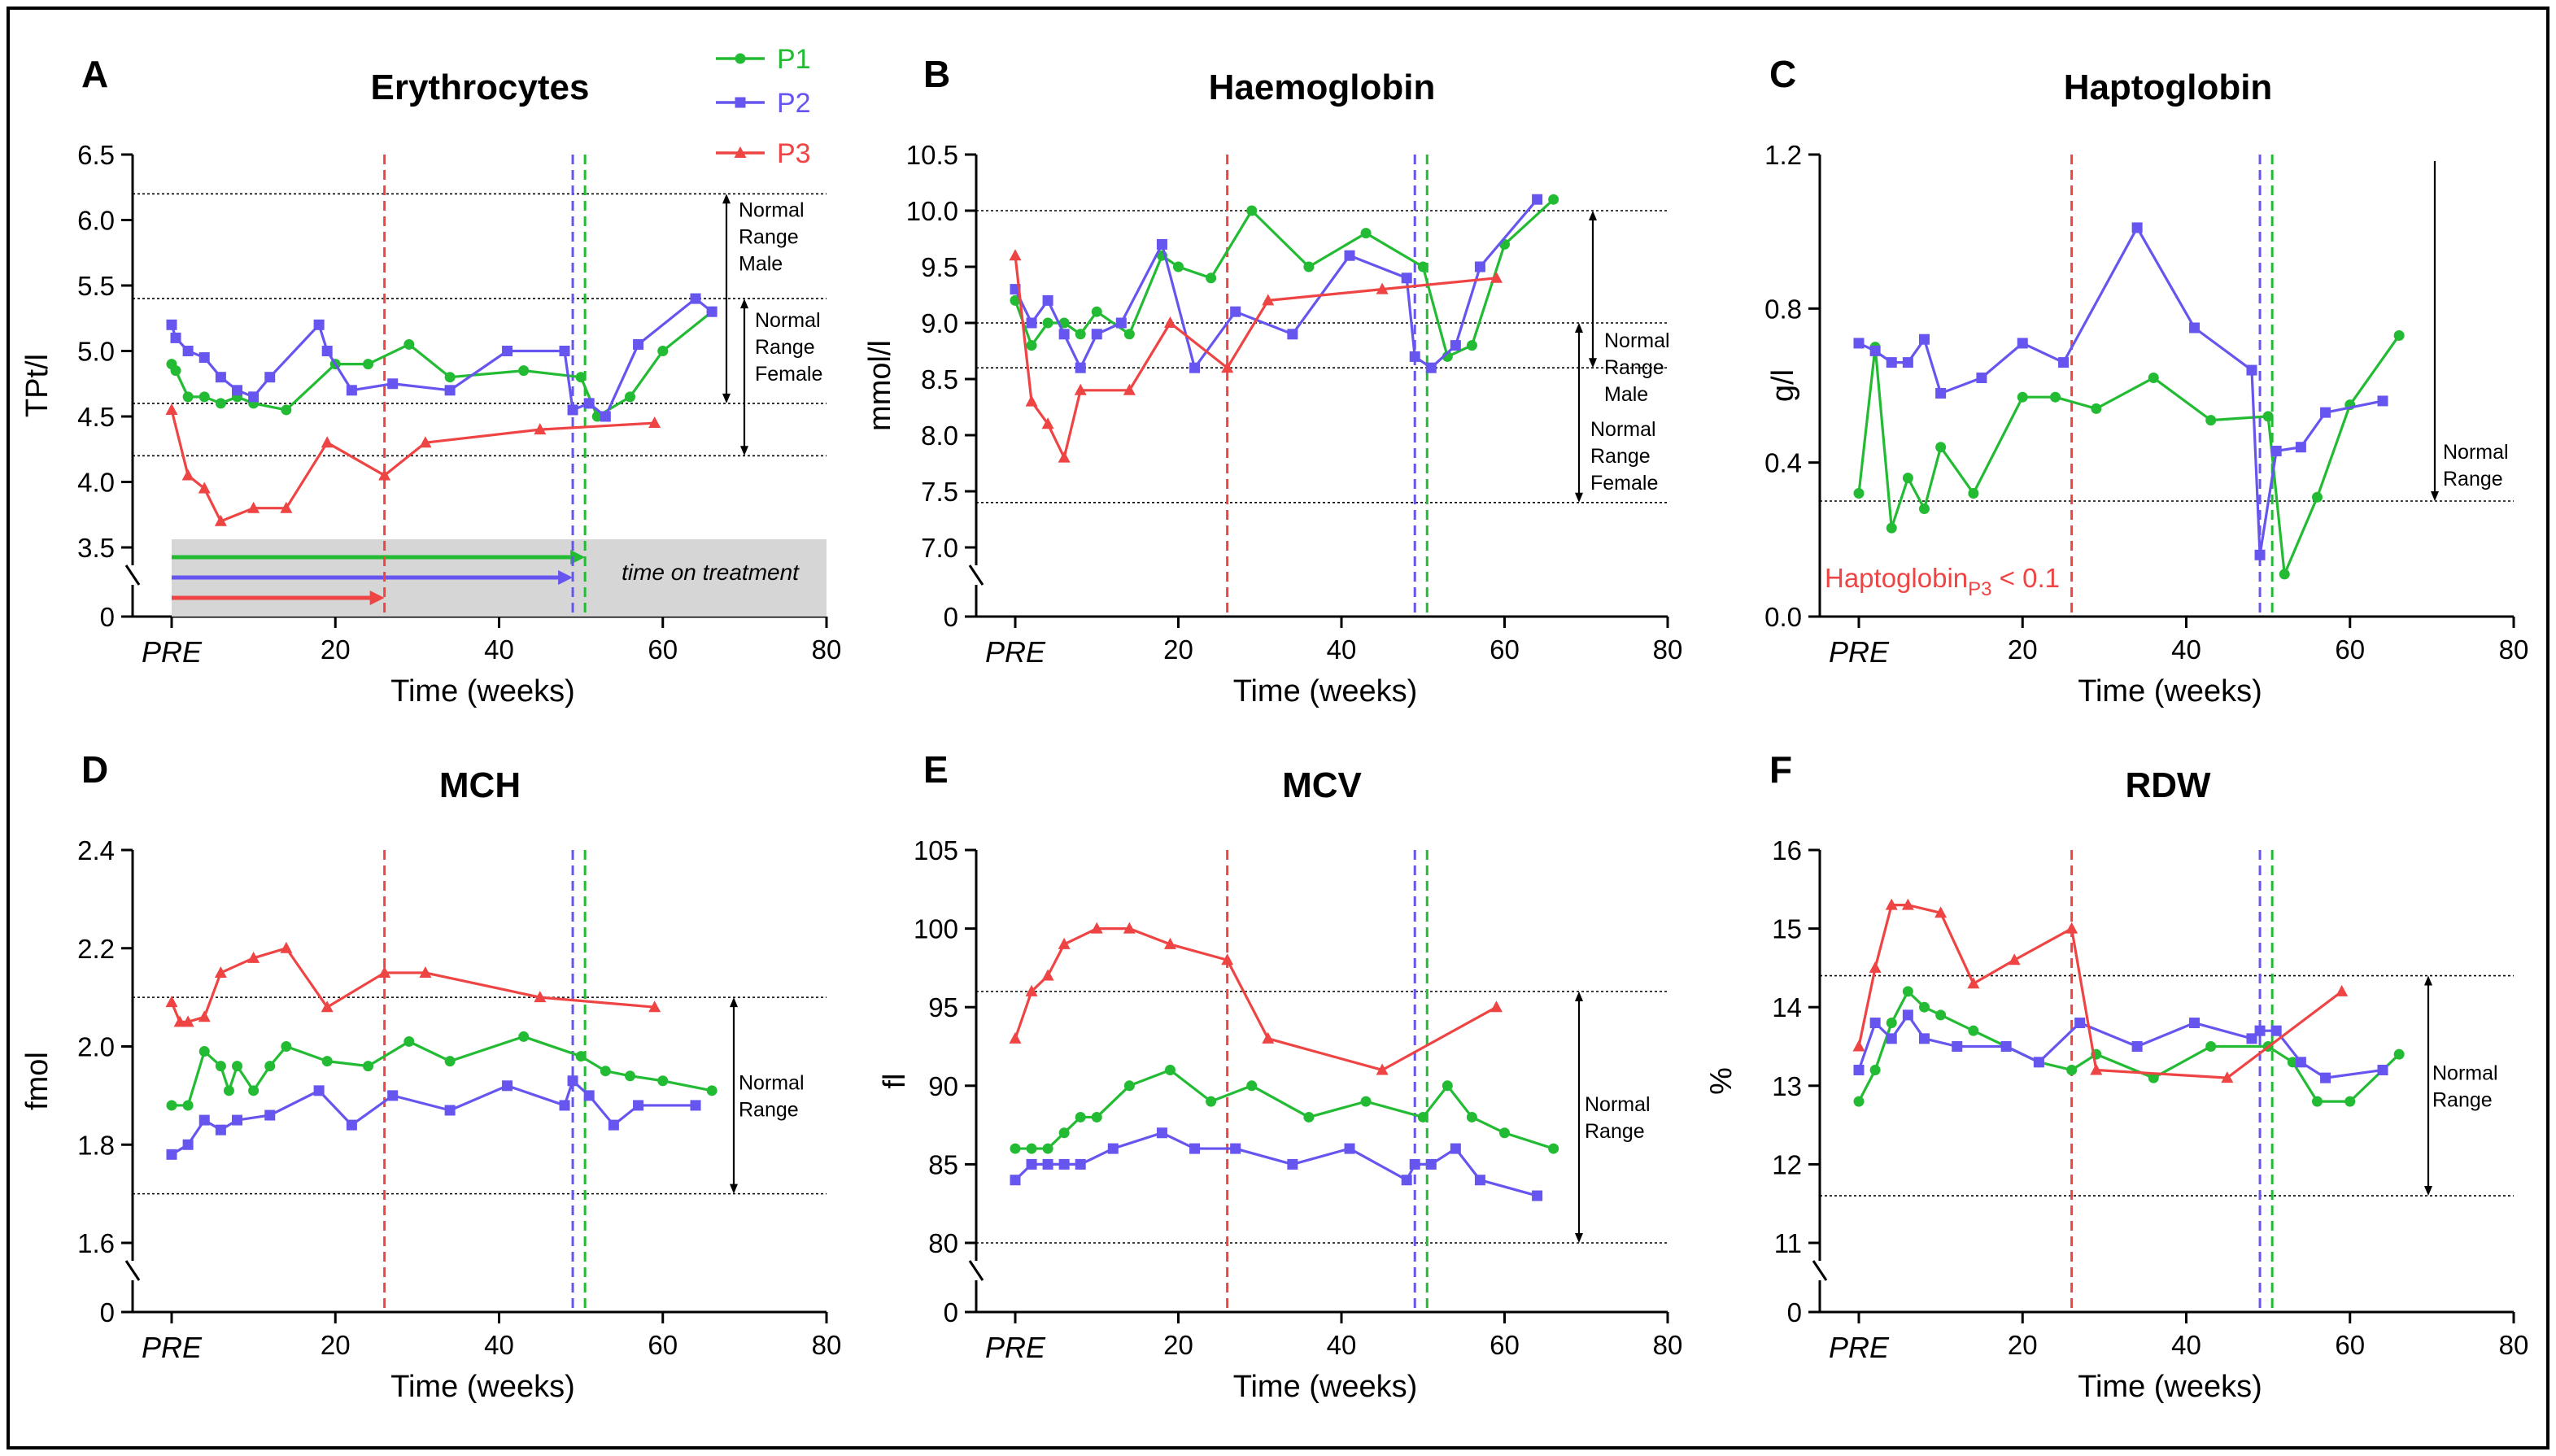 The width and height of the screenshot is (2556, 1456). I want to click on series-line-p3, so click(413, 985).